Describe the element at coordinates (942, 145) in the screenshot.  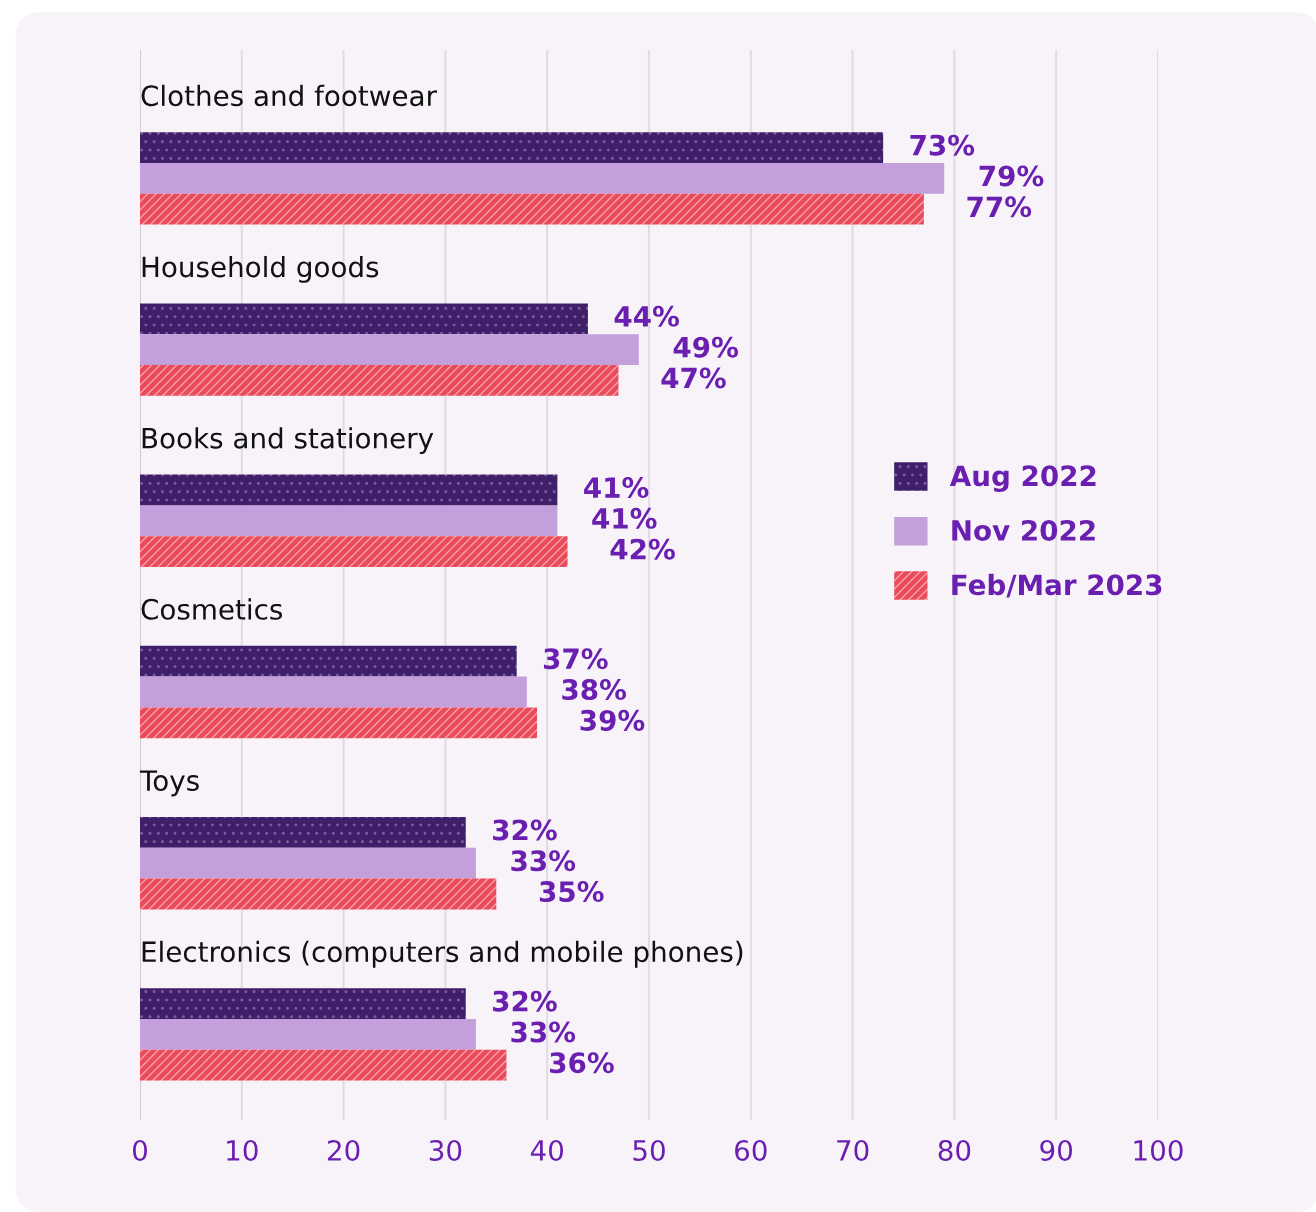
I see `data-label: 73%` at that location.